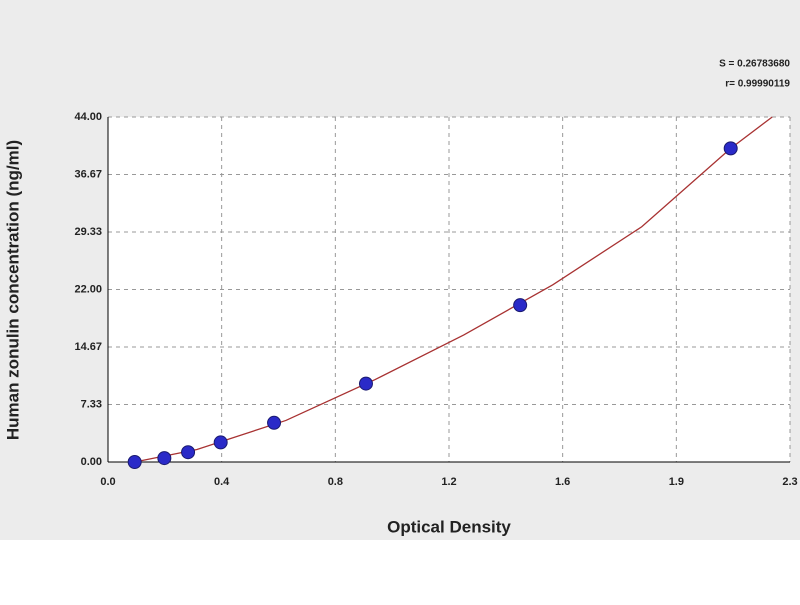 The height and width of the screenshot is (605, 800). Describe the element at coordinates (757, 84) in the screenshot. I see `stat-r: r= 0.99990119` at that location.